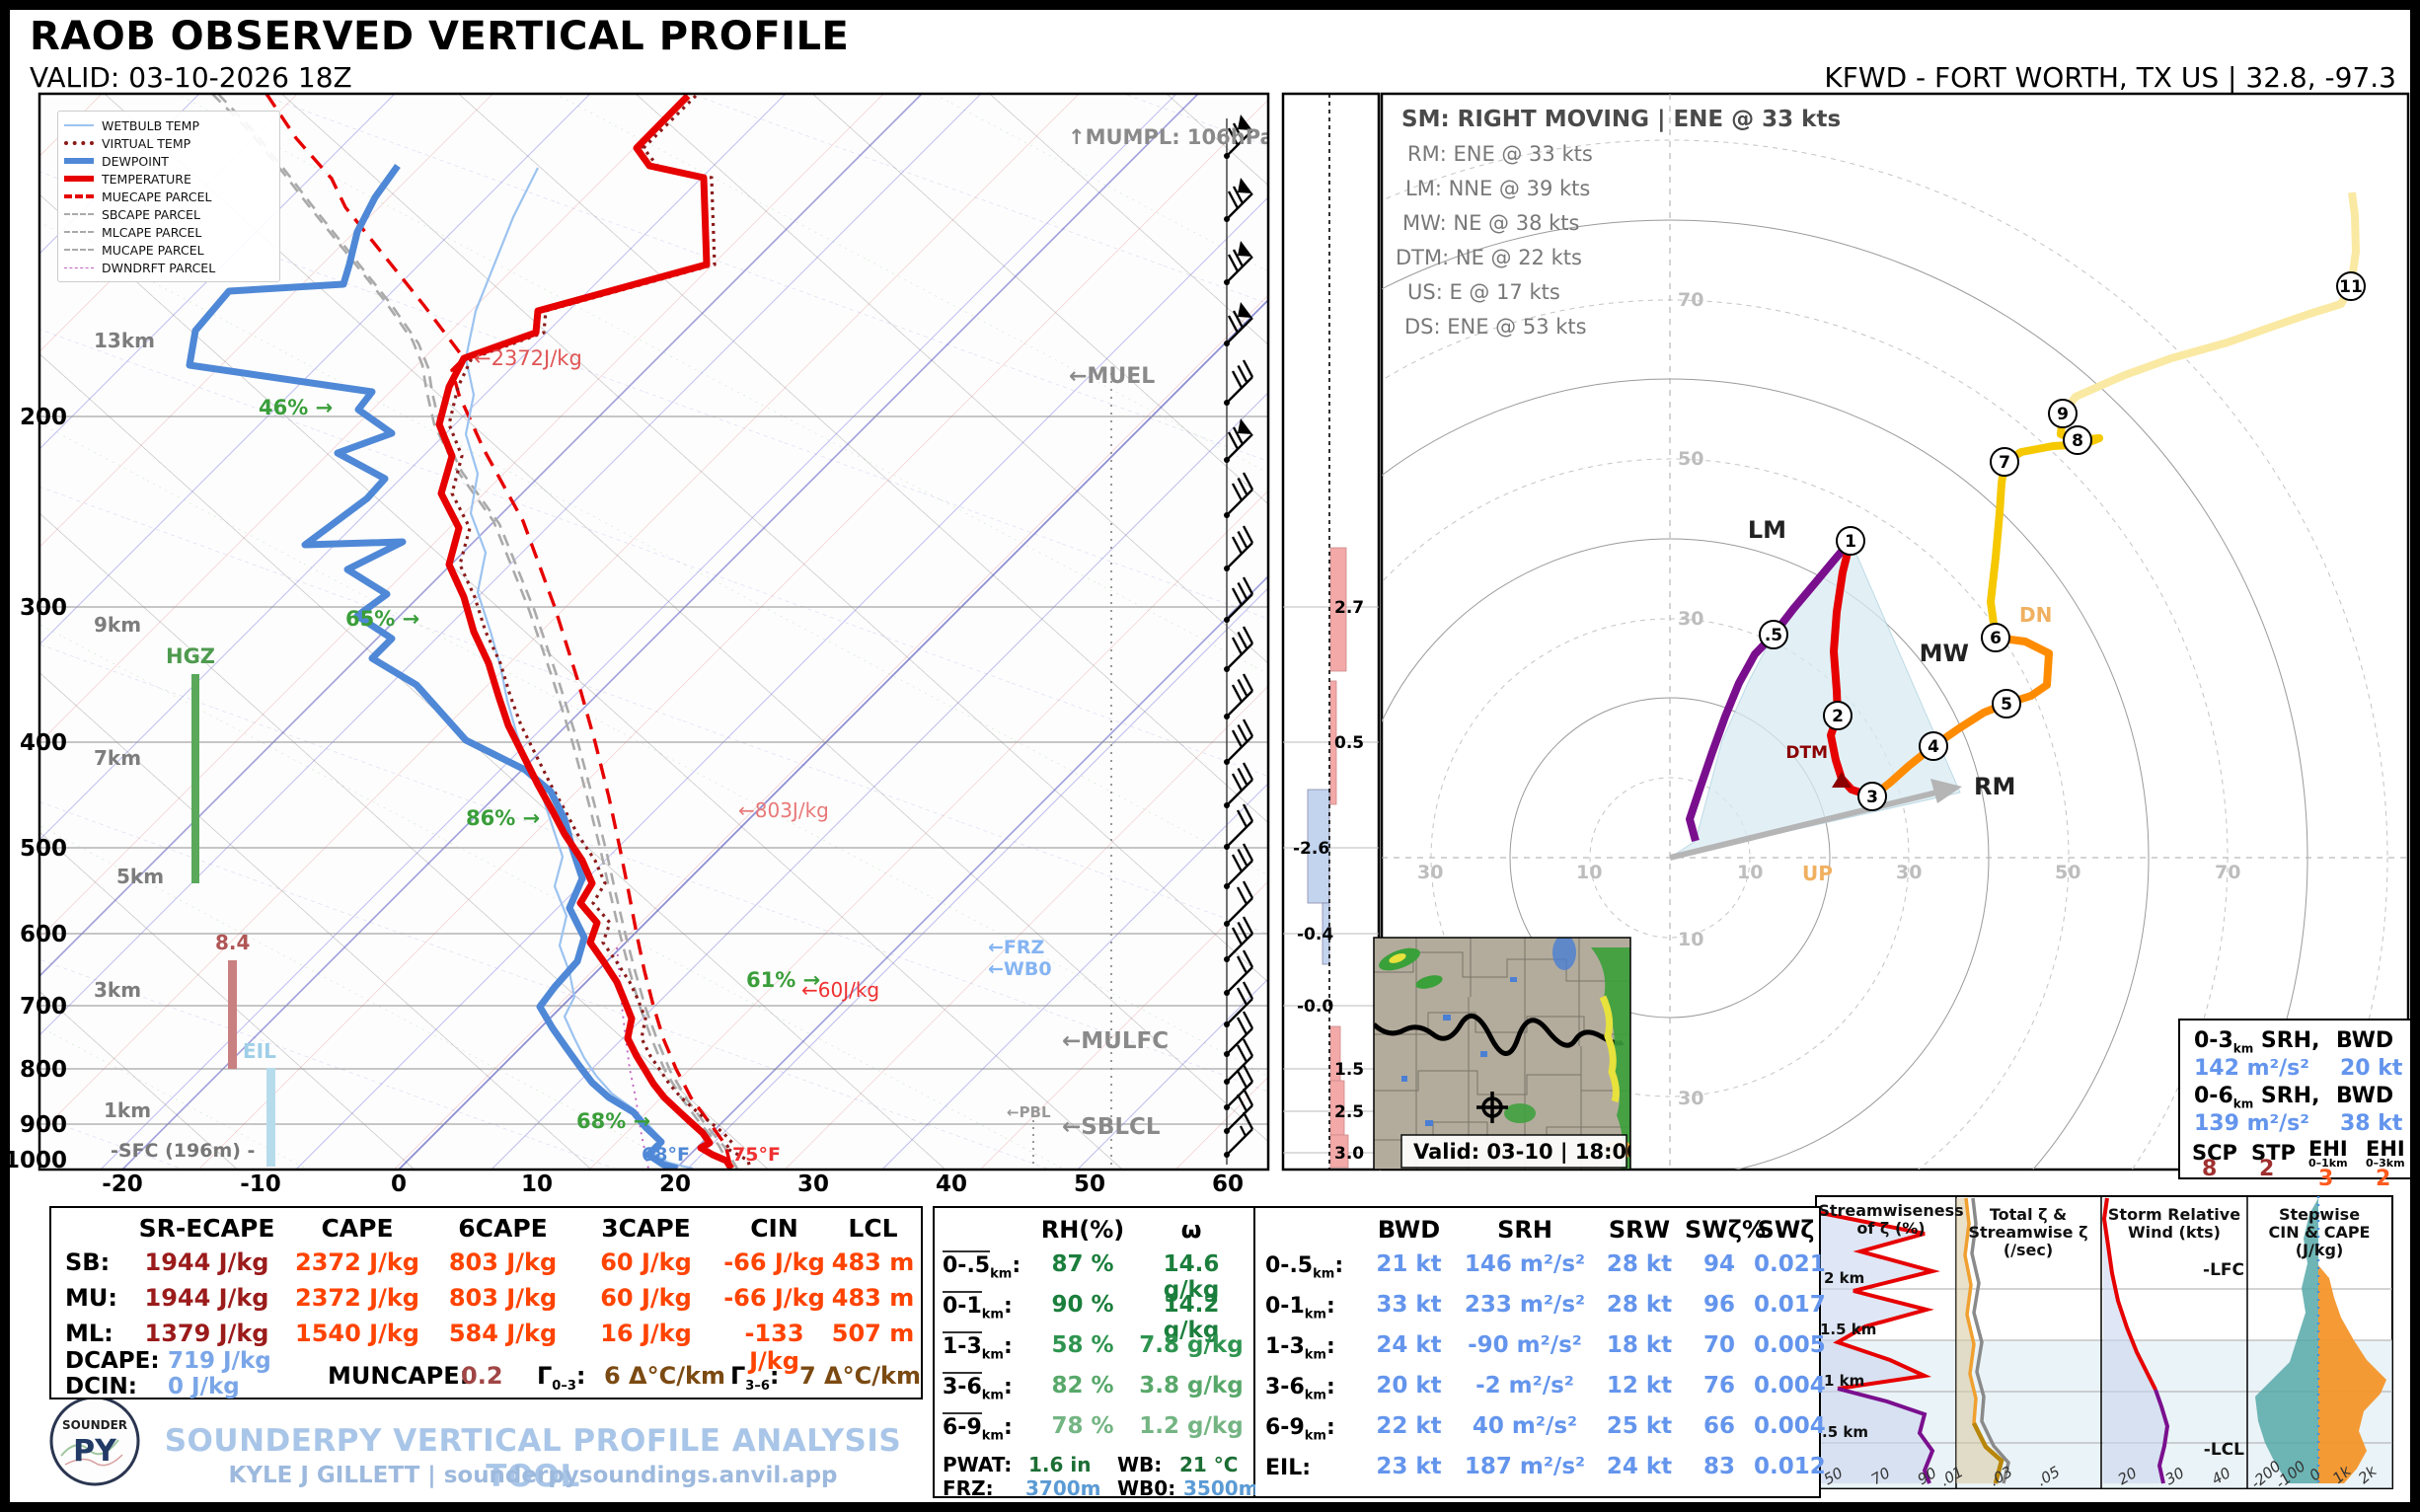  Describe the element at coordinates (774, 1298) in the screenshot. I see `mu-cin: -66 J/kg` at that location.